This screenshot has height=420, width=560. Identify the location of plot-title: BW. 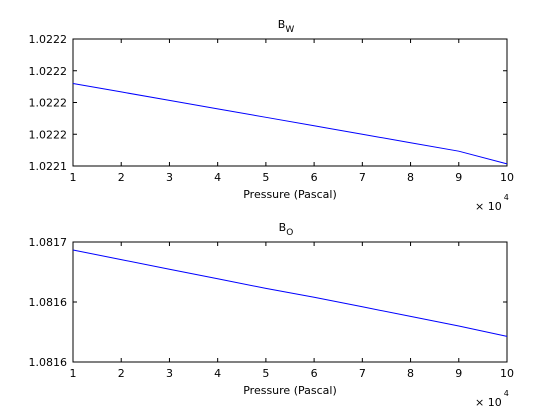
(286, 26).